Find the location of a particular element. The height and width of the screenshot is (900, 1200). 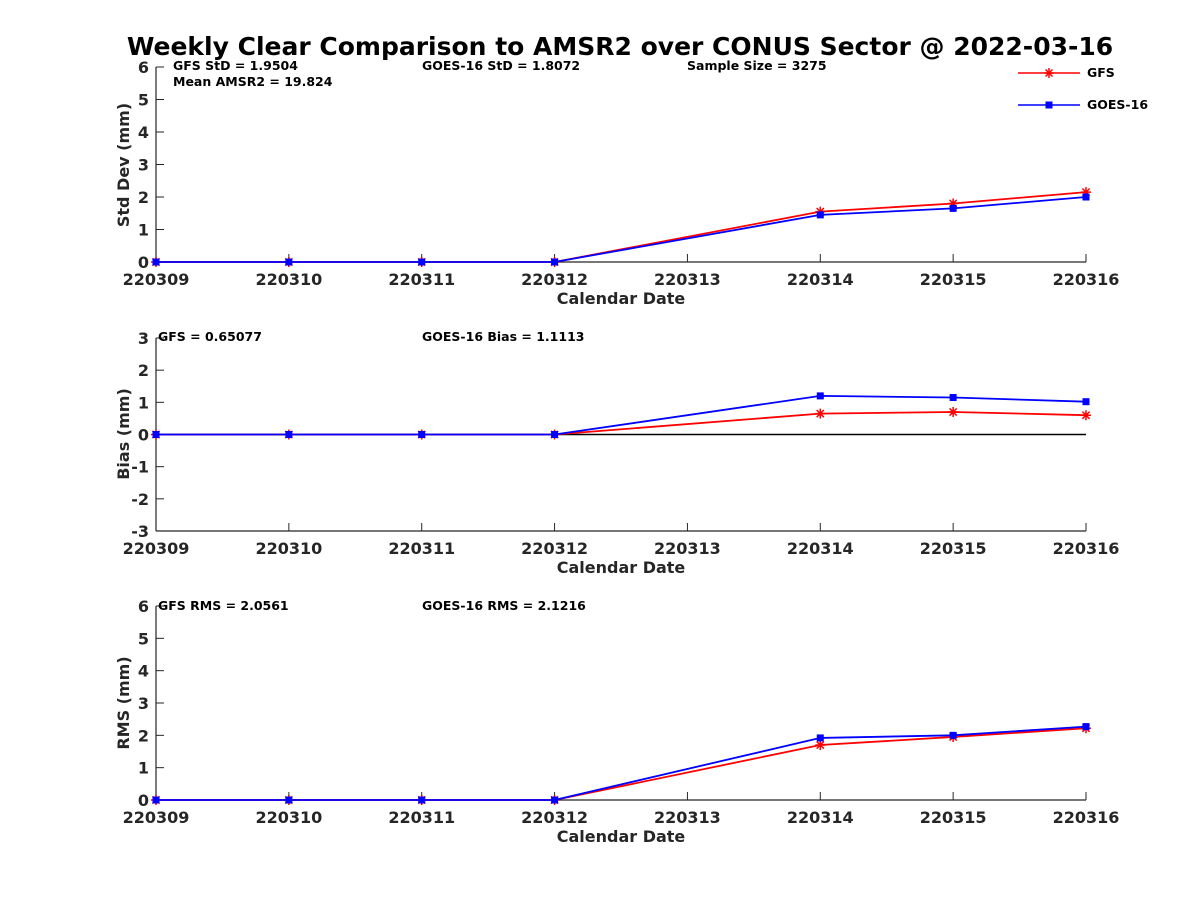

stat-annotation: GOES-16 StD = 1.8072 is located at coordinates (501, 65).